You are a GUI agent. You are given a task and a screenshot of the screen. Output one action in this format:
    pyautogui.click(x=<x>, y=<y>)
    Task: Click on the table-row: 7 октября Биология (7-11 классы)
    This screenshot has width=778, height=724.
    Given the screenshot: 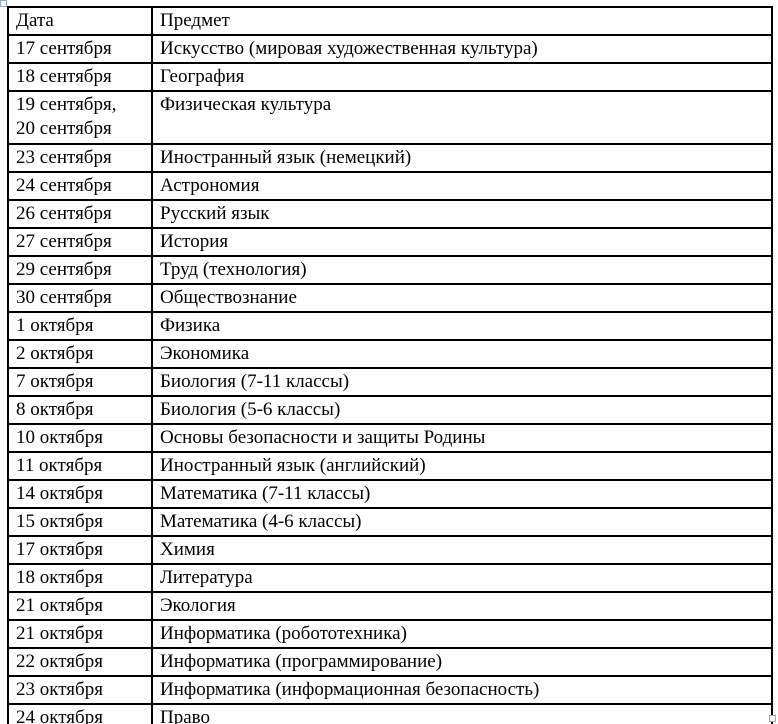 What is the action you would take?
    pyautogui.click(x=390, y=382)
    